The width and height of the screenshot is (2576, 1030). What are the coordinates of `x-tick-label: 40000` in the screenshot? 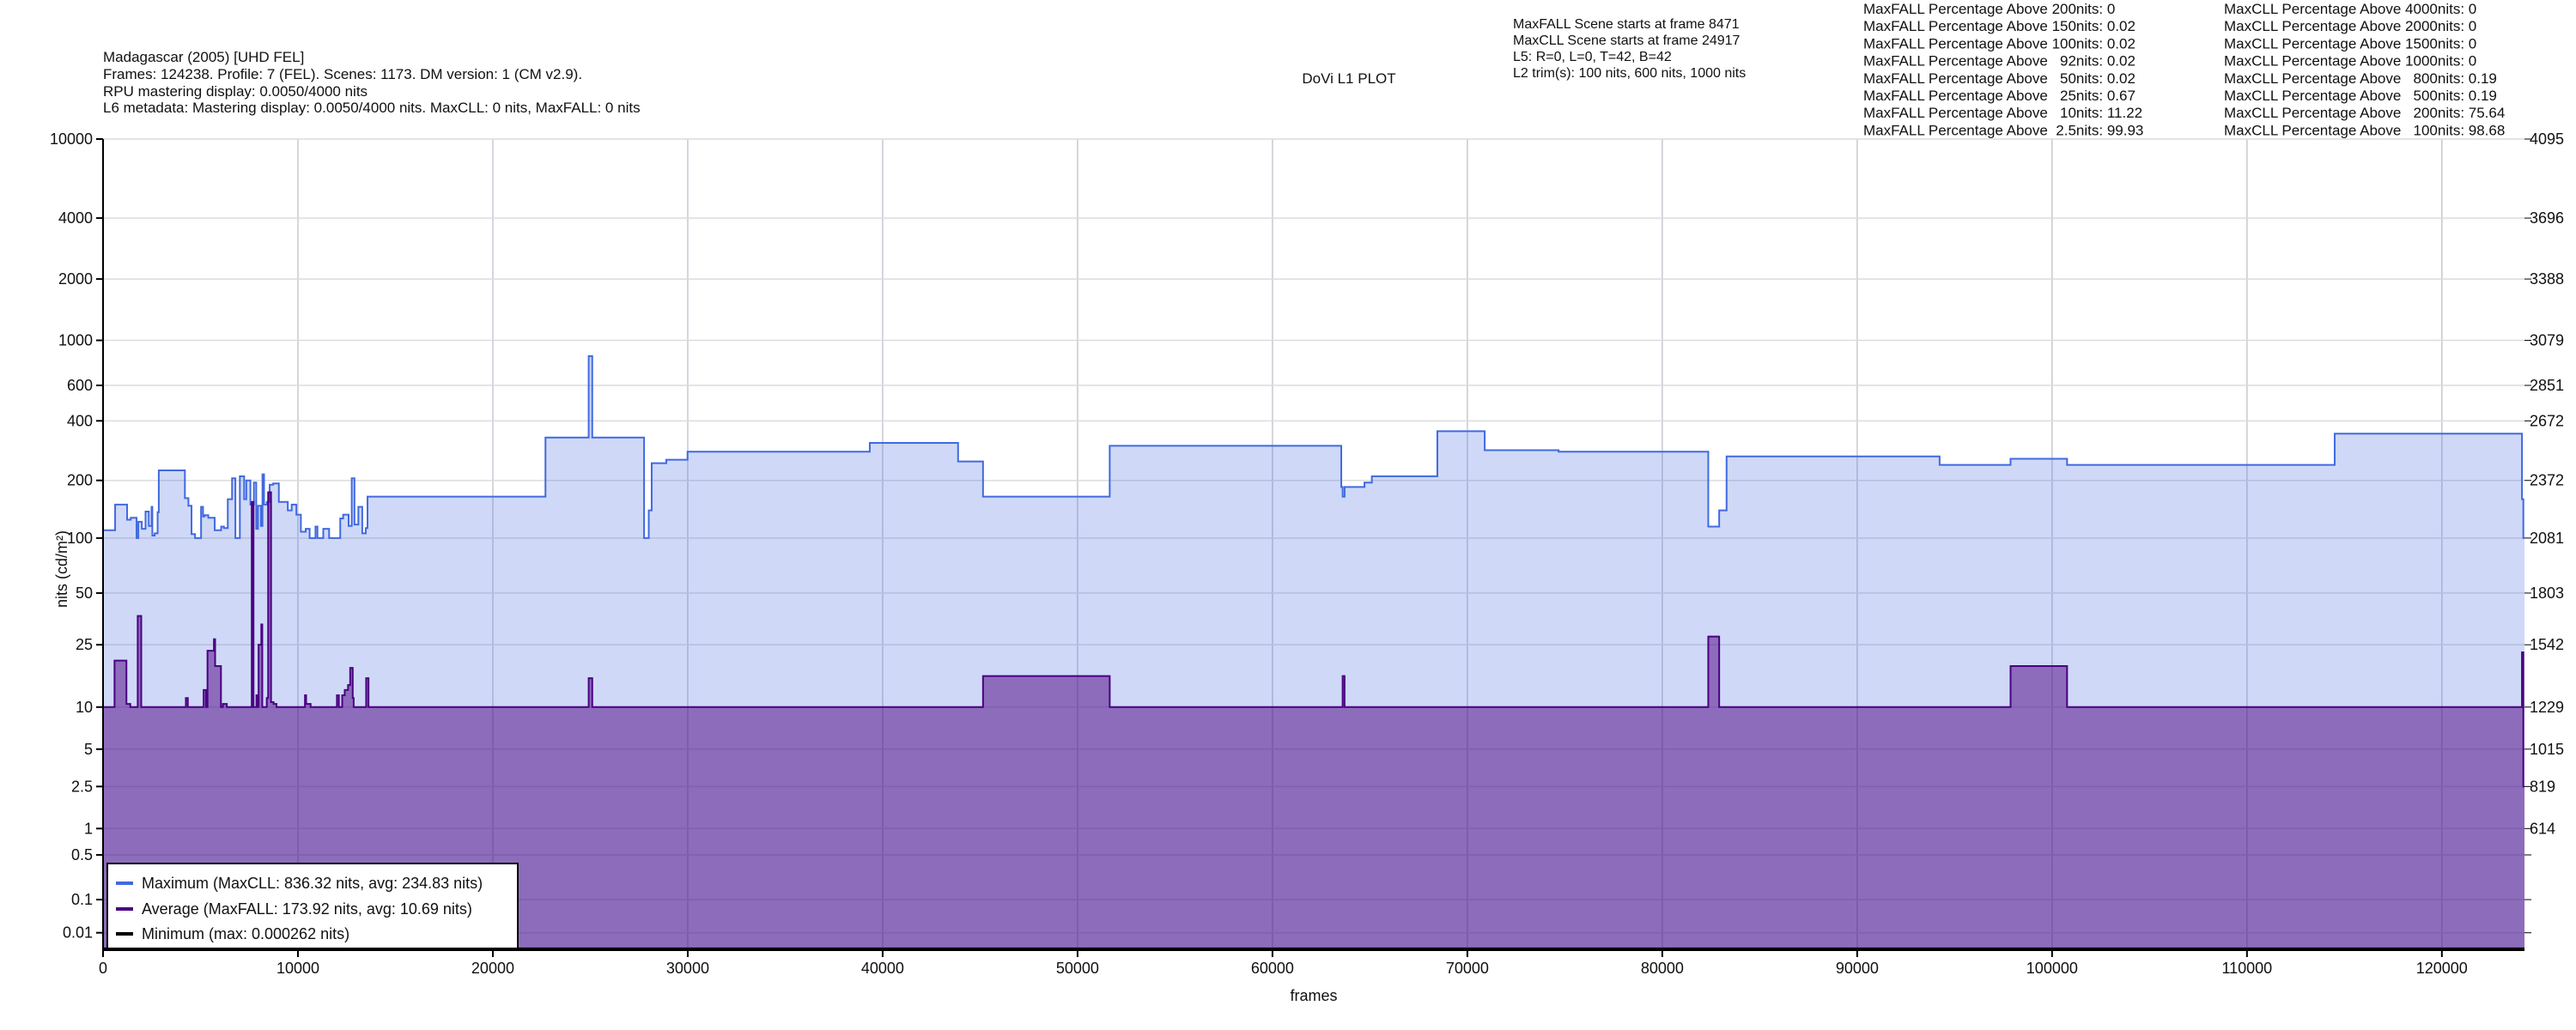 It's located at (882, 968).